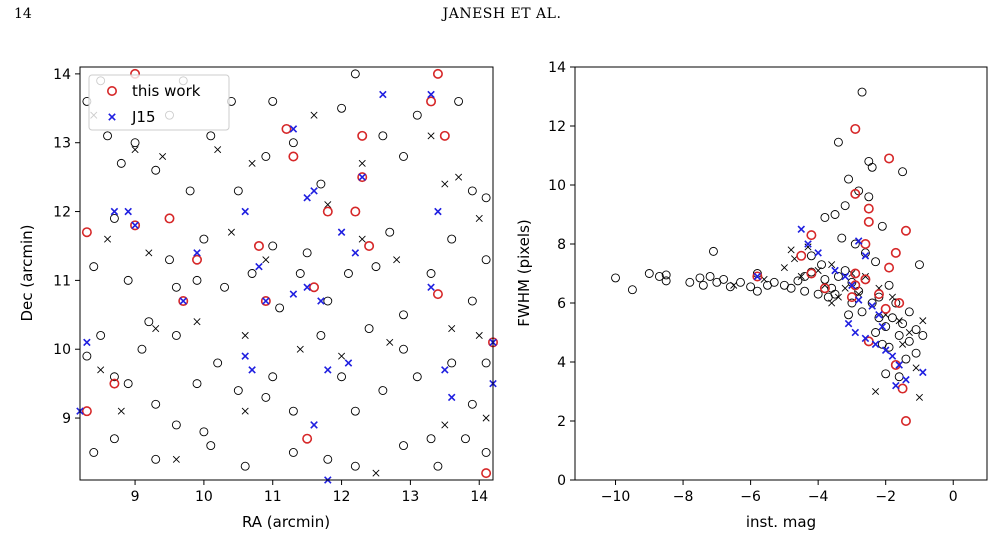  Describe the element at coordinates (204, 497) in the screenshot. I see `left-x-tick-label: 10` at that location.